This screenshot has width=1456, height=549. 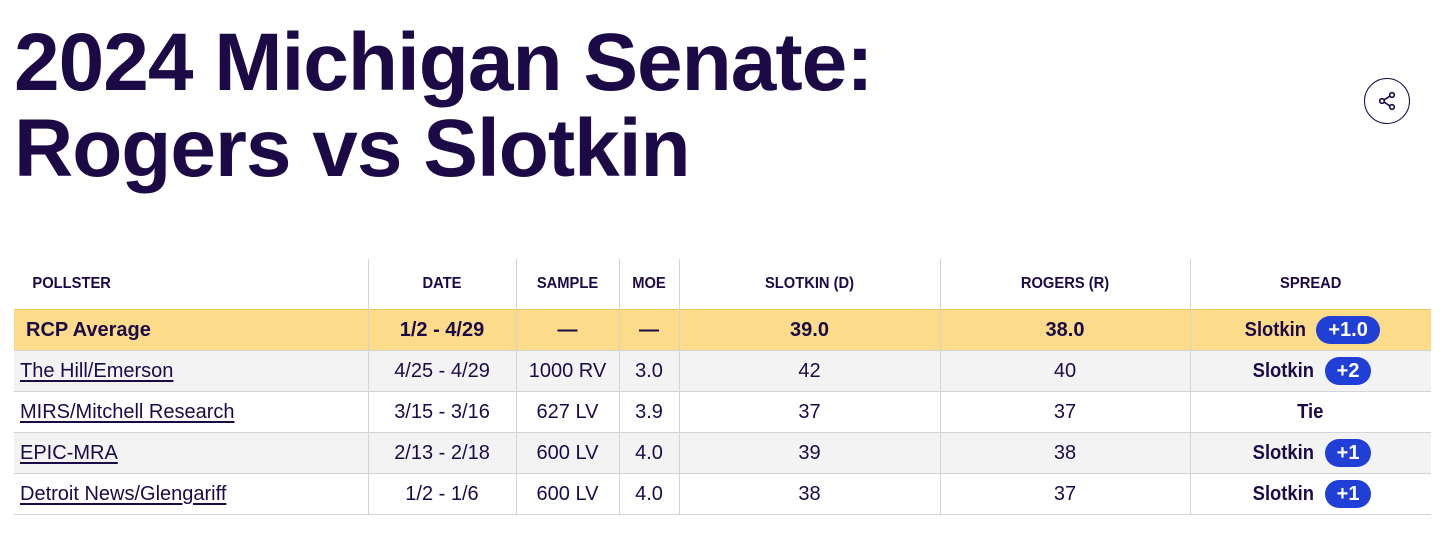 I want to click on pollster-link: The Hill/Emerson, so click(x=97, y=370).